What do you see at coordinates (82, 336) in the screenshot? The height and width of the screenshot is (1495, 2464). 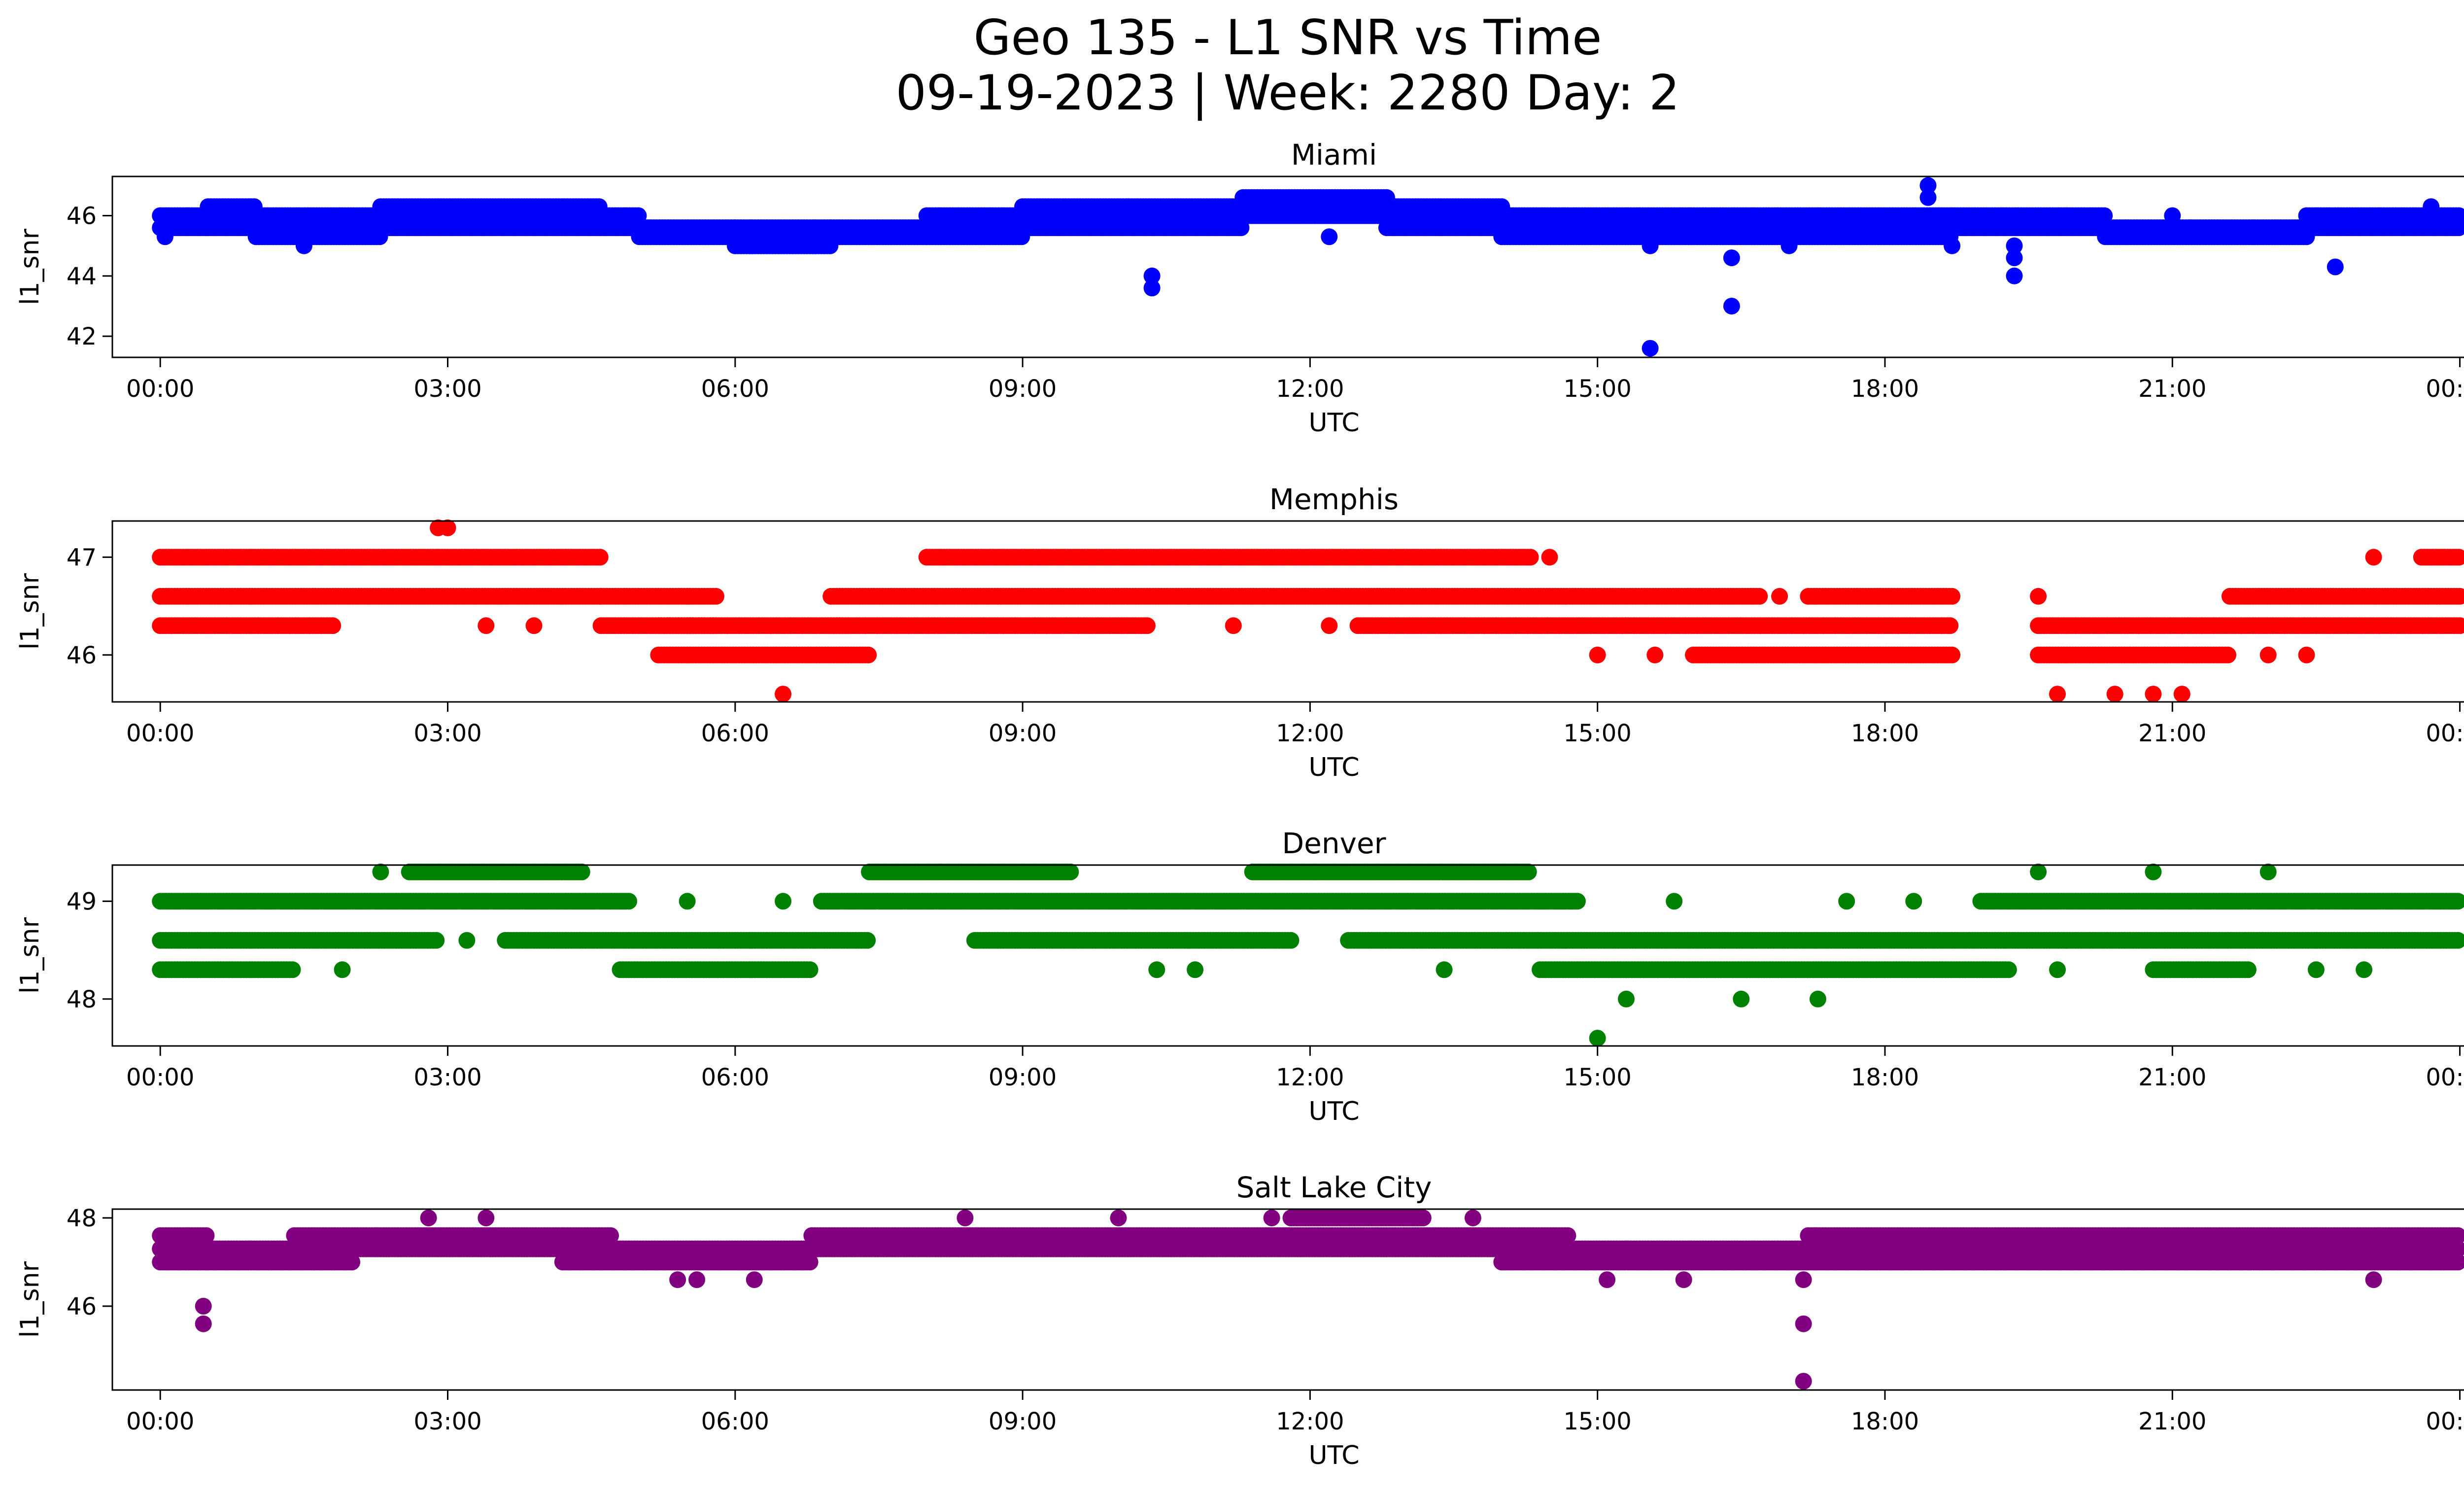 I see `y-tick-label: 42` at bounding box center [82, 336].